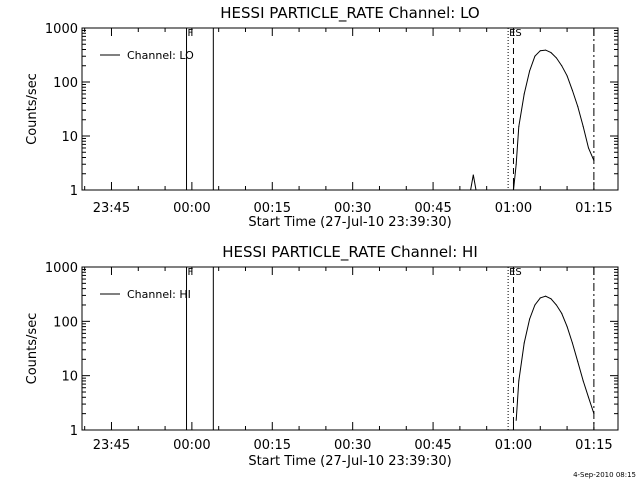 The width and height of the screenshot is (640, 480). Describe the element at coordinates (349, 13) in the screenshot. I see `chart-title: HESSI PARTICLE_RATE Channel: LO` at that location.